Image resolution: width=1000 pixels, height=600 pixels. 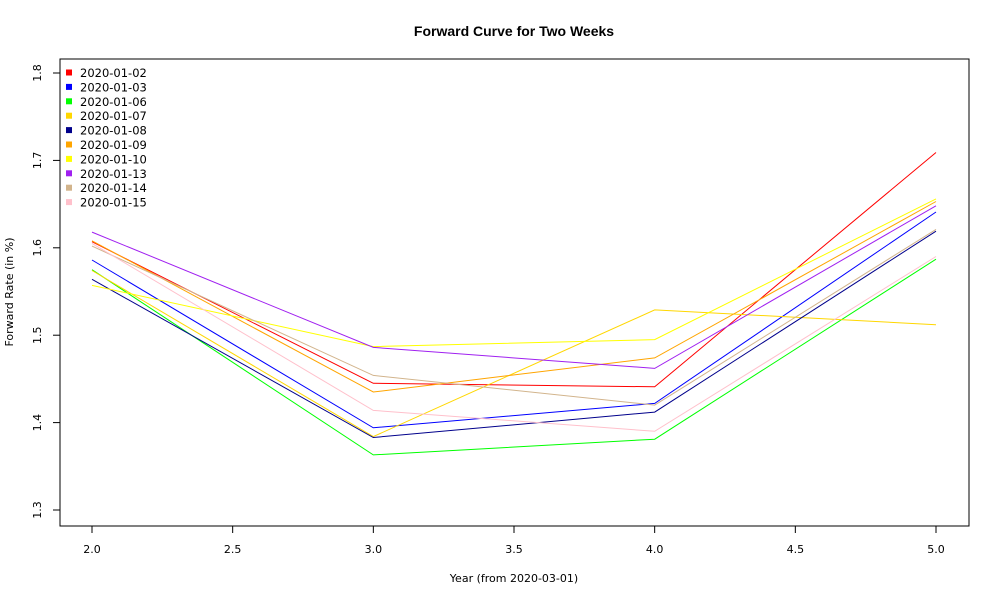 I want to click on legend-label: 2020-01-15, so click(x=113, y=203).